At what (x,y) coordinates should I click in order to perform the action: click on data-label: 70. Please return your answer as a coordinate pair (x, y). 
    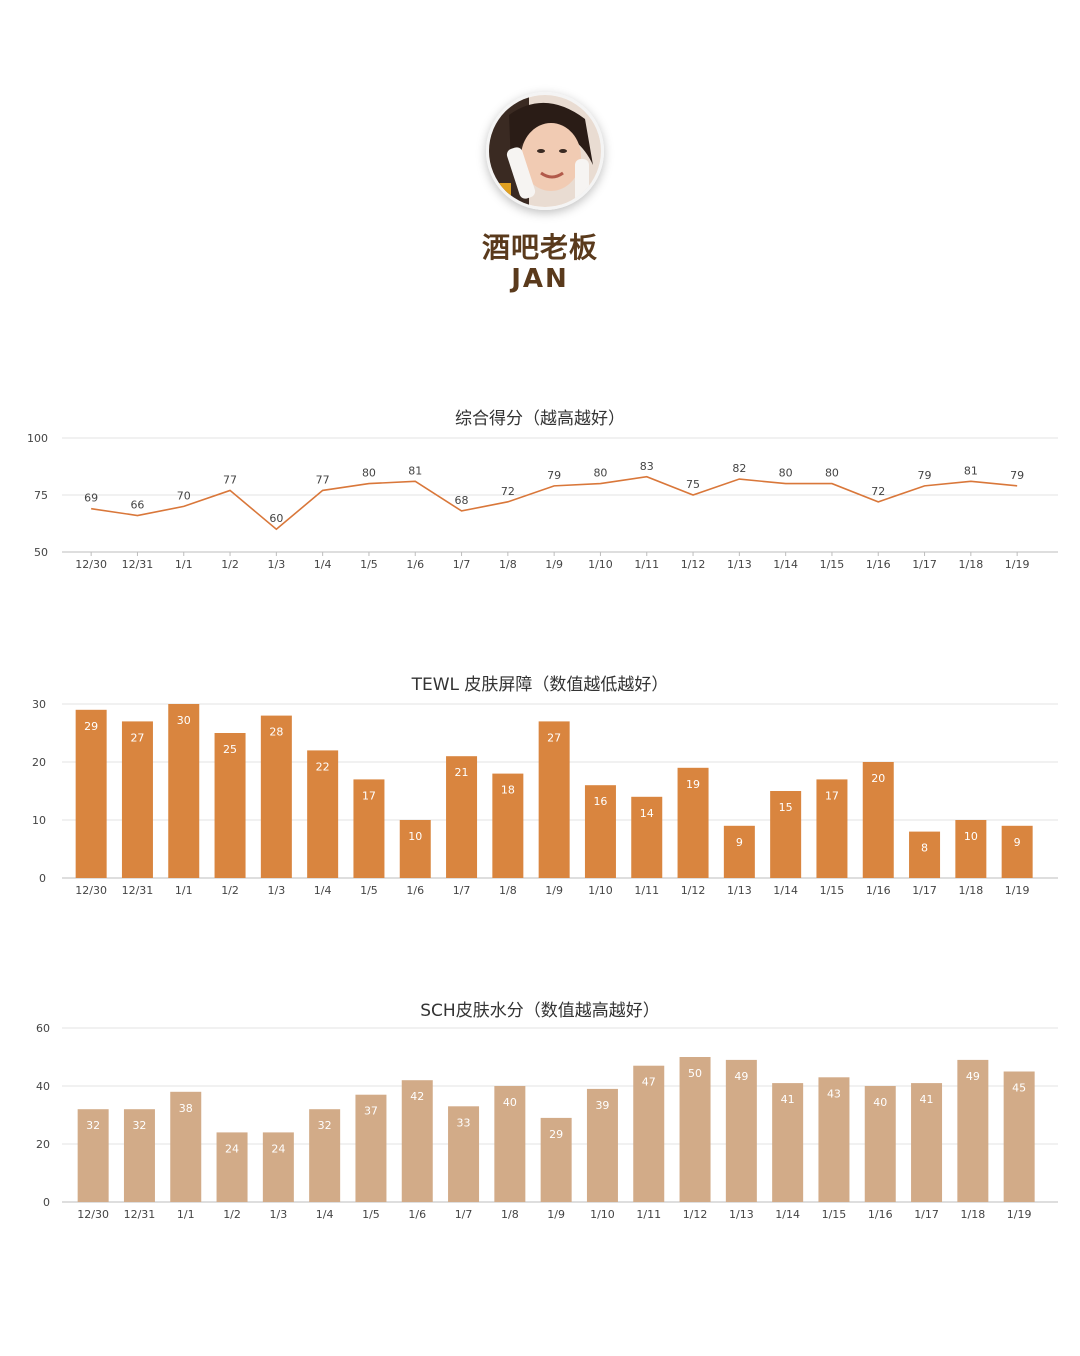
    Looking at the image, I should click on (184, 495).